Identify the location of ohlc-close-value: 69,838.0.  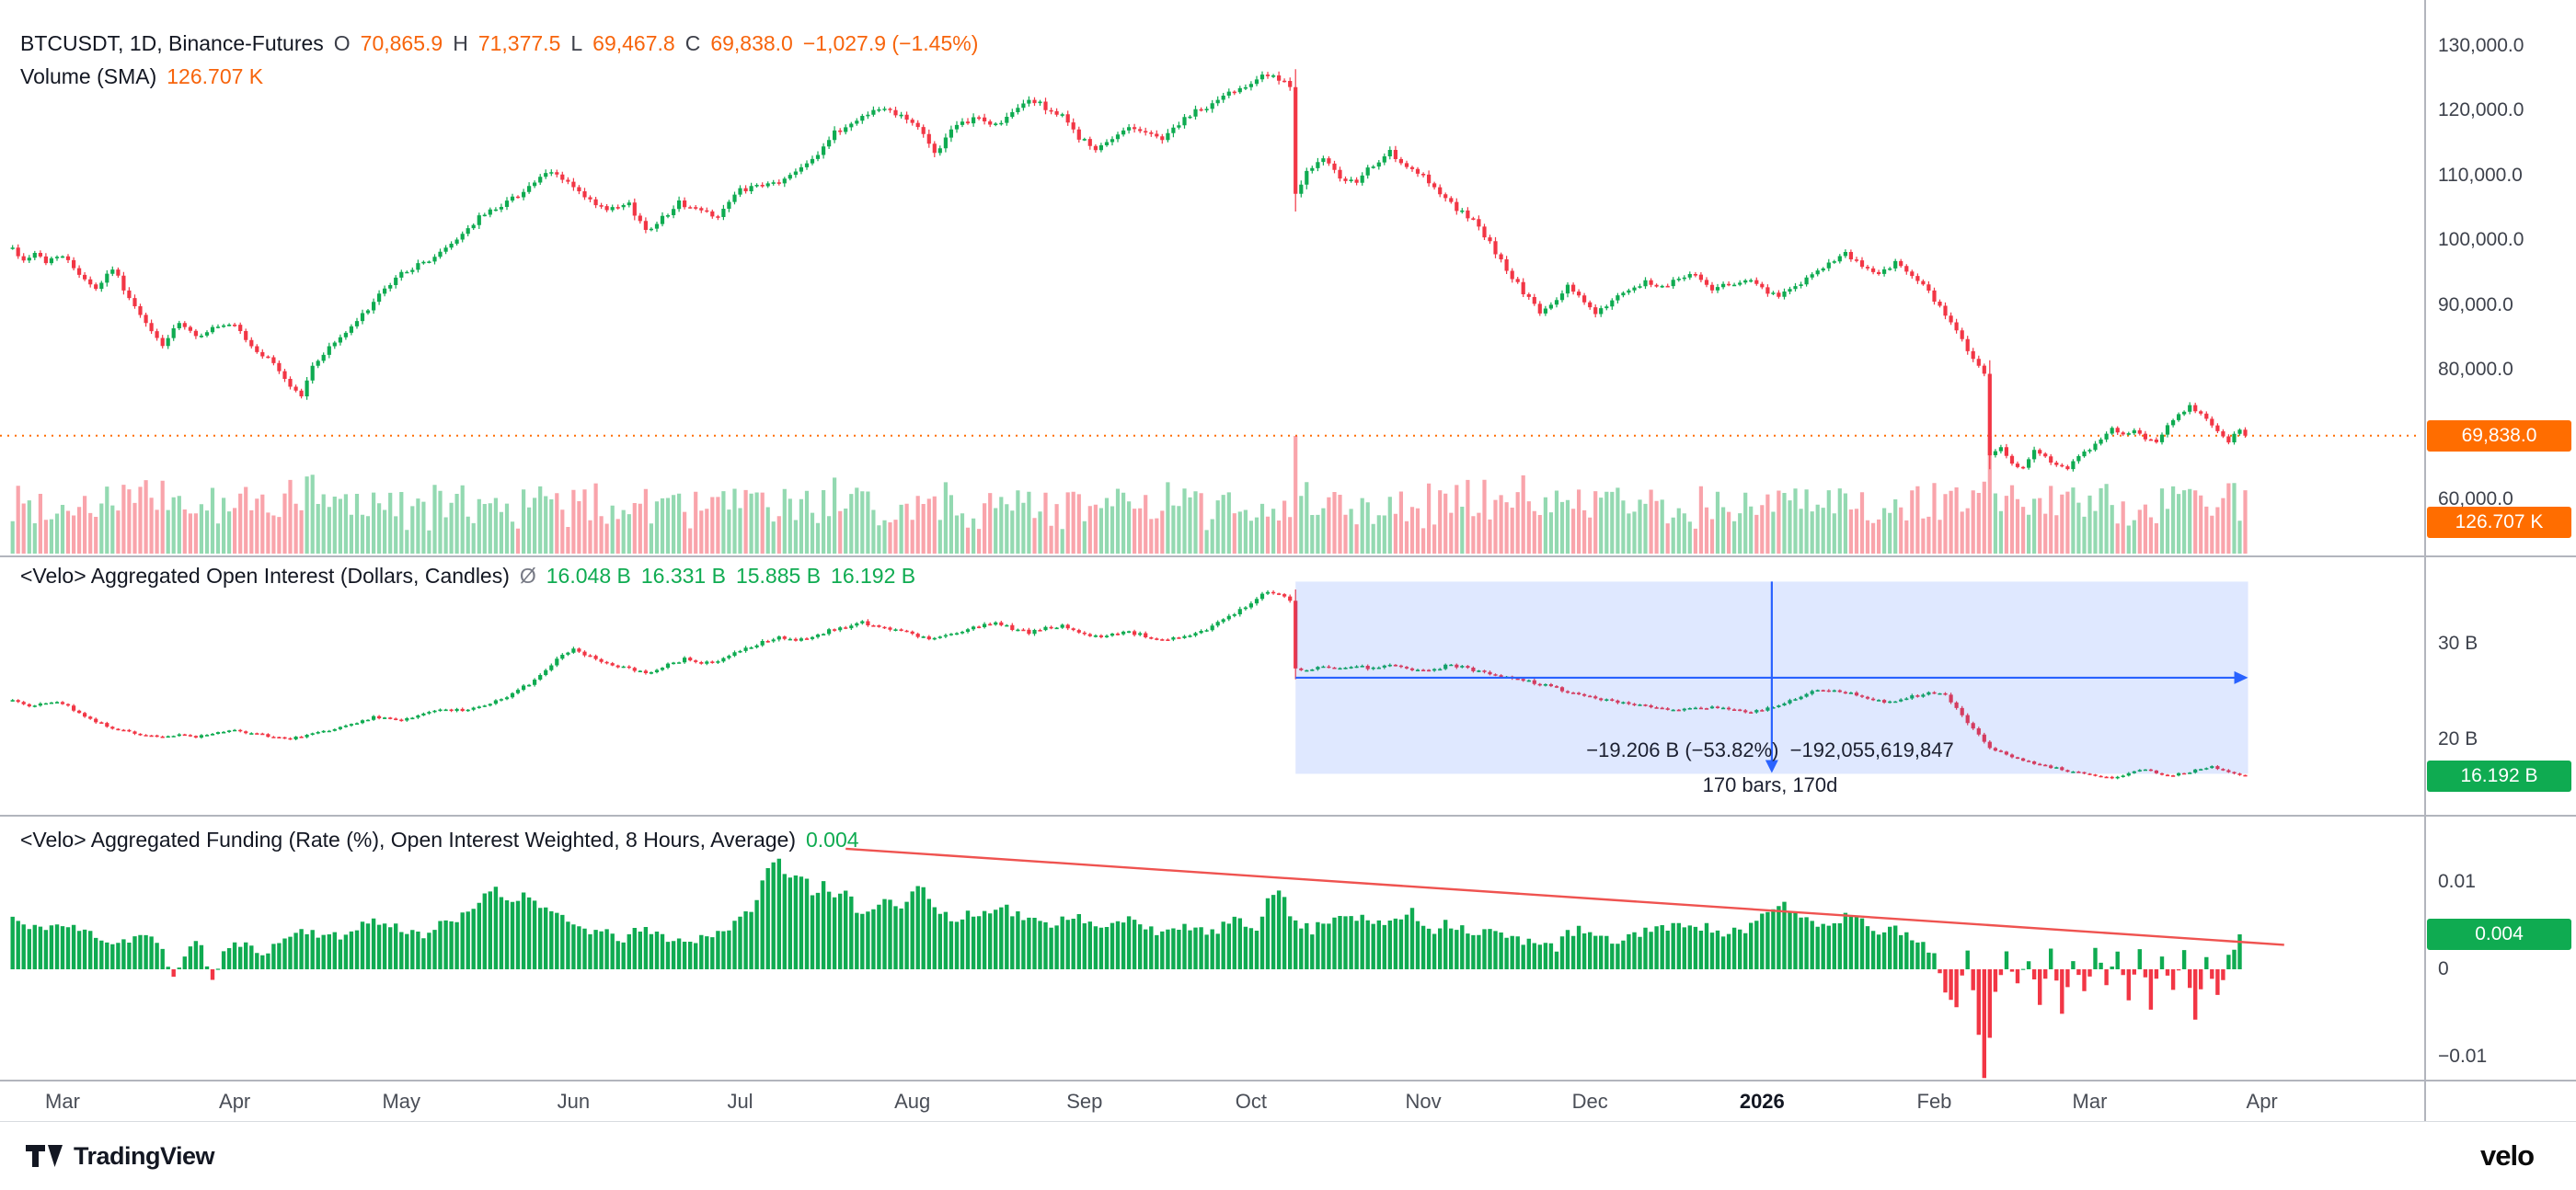
(751, 43).